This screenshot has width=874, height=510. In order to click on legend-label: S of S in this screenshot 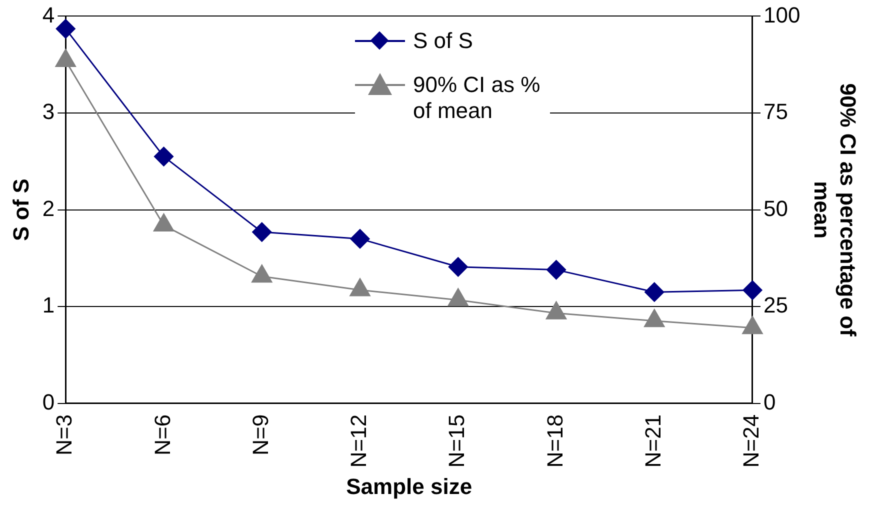, I will do `click(443, 41)`.